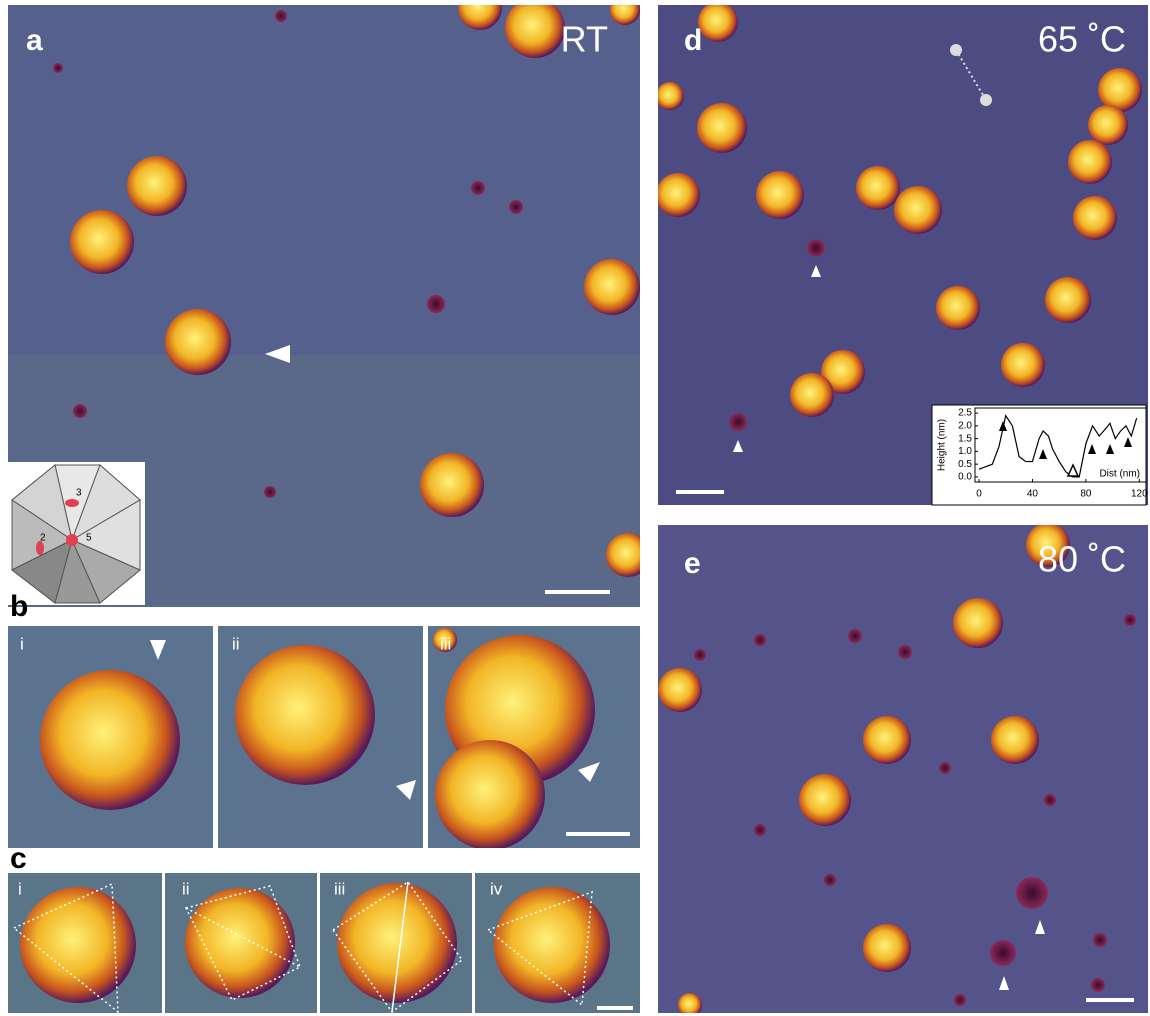 The image size is (1150, 1016). I want to click on inset-chart, so click(1039, 455).